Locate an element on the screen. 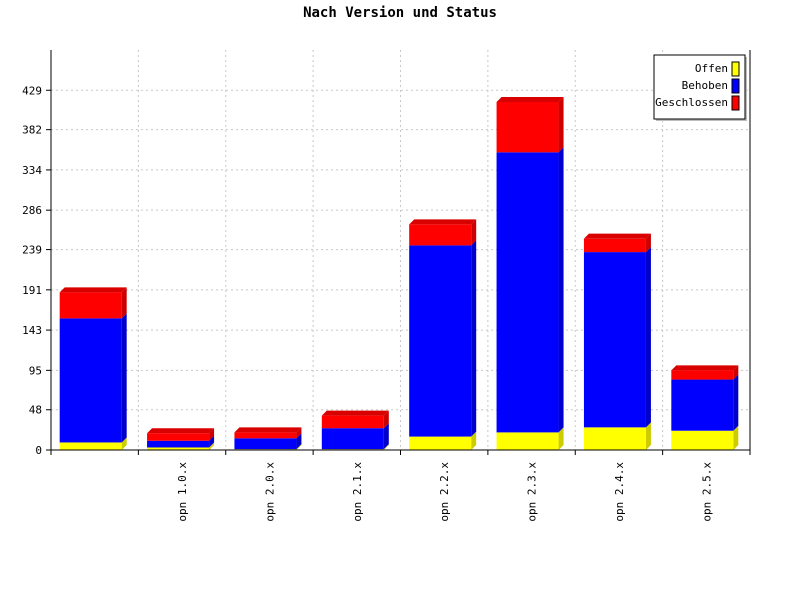 The height and width of the screenshot is (600, 800). y-tick-label: 95 is located at coordinates (35, 370).